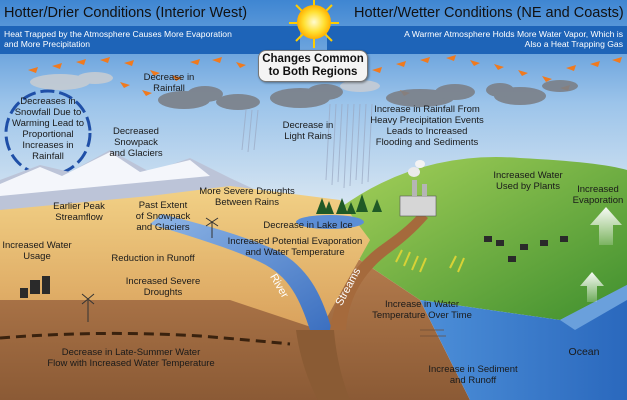 This screenshot has width=627, height=400. Describe the element at coordinates (126, 13) in the screenshot. I see `left-title: Hotter/Drier Conditions (Interior West)` at that location.